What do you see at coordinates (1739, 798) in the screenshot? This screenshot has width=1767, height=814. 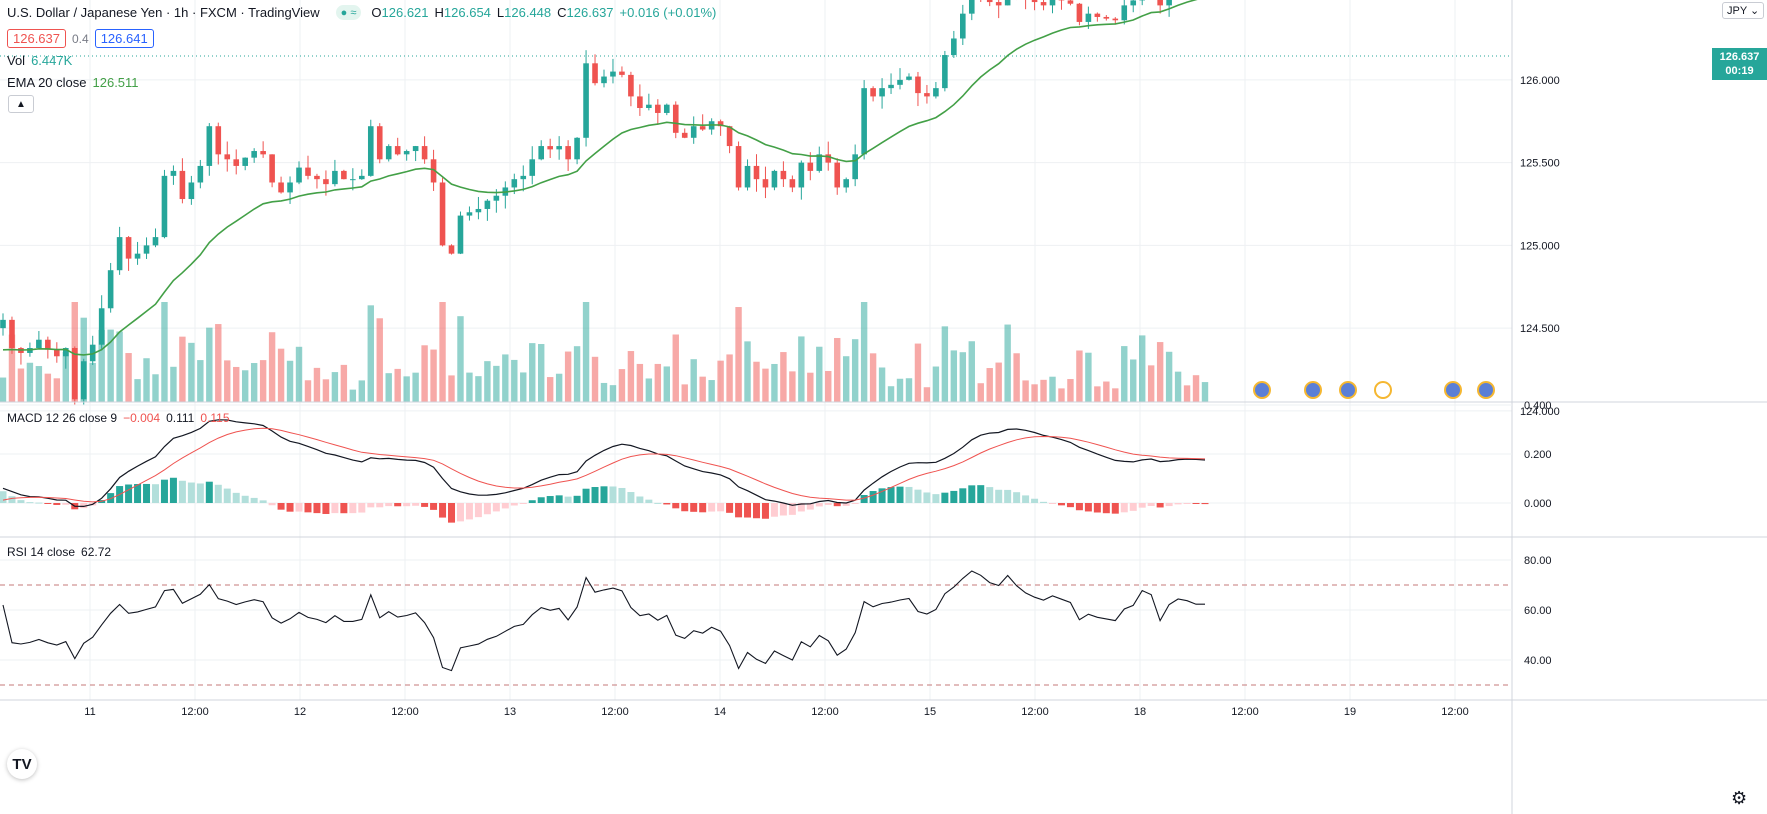 I see `gear-icon: ⚙` at bounding box center [1739, 798].